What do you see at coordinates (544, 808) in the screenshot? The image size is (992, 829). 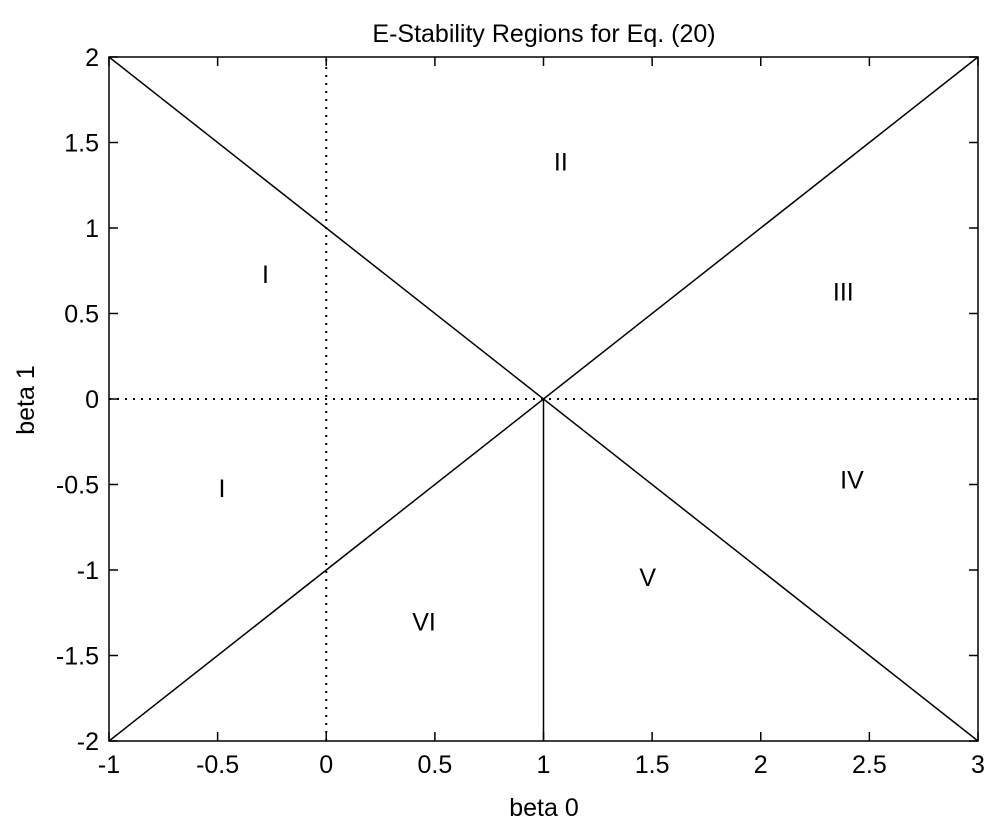 I see `x-axis-label: beta 0` at bounding box center [544, 808].